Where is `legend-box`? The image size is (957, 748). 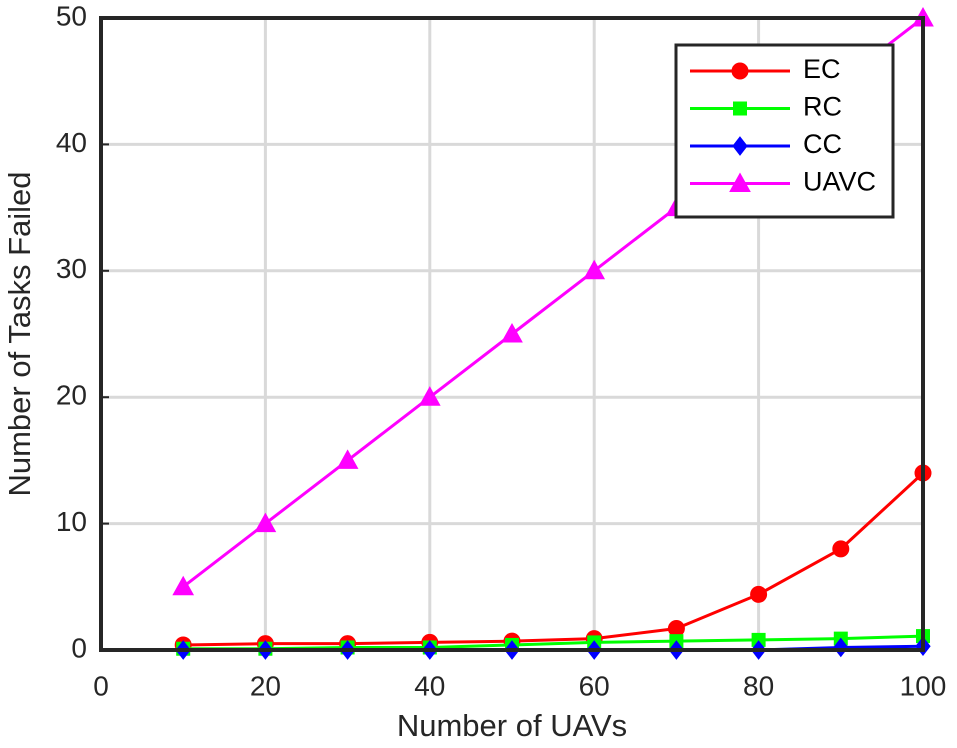 legend-box is located at coordinates (784, 131).